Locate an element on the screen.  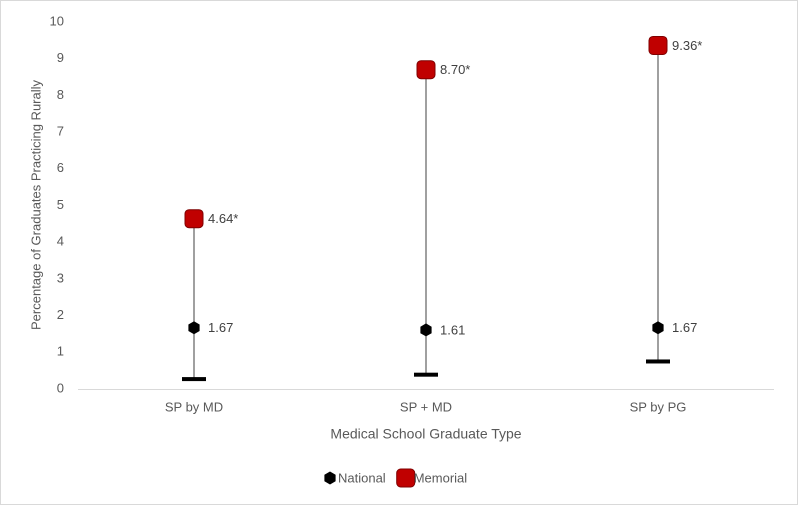
data-label: 9.36* is located at coordinates (687, 45).